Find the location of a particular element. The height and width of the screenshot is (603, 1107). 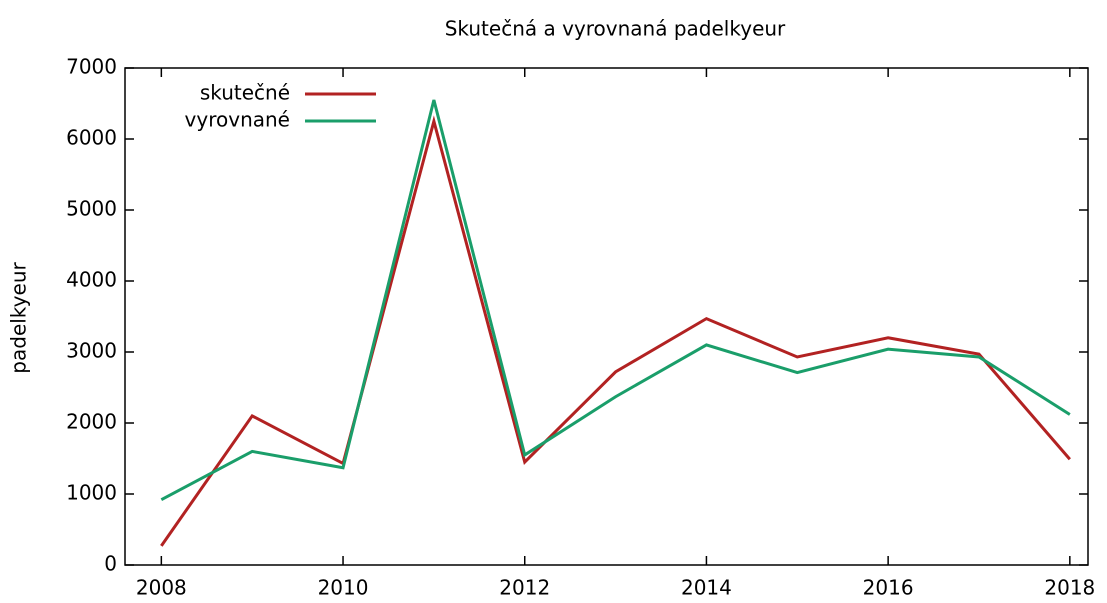

y-tick-label: 5000 is located at coordinates (91, 209).